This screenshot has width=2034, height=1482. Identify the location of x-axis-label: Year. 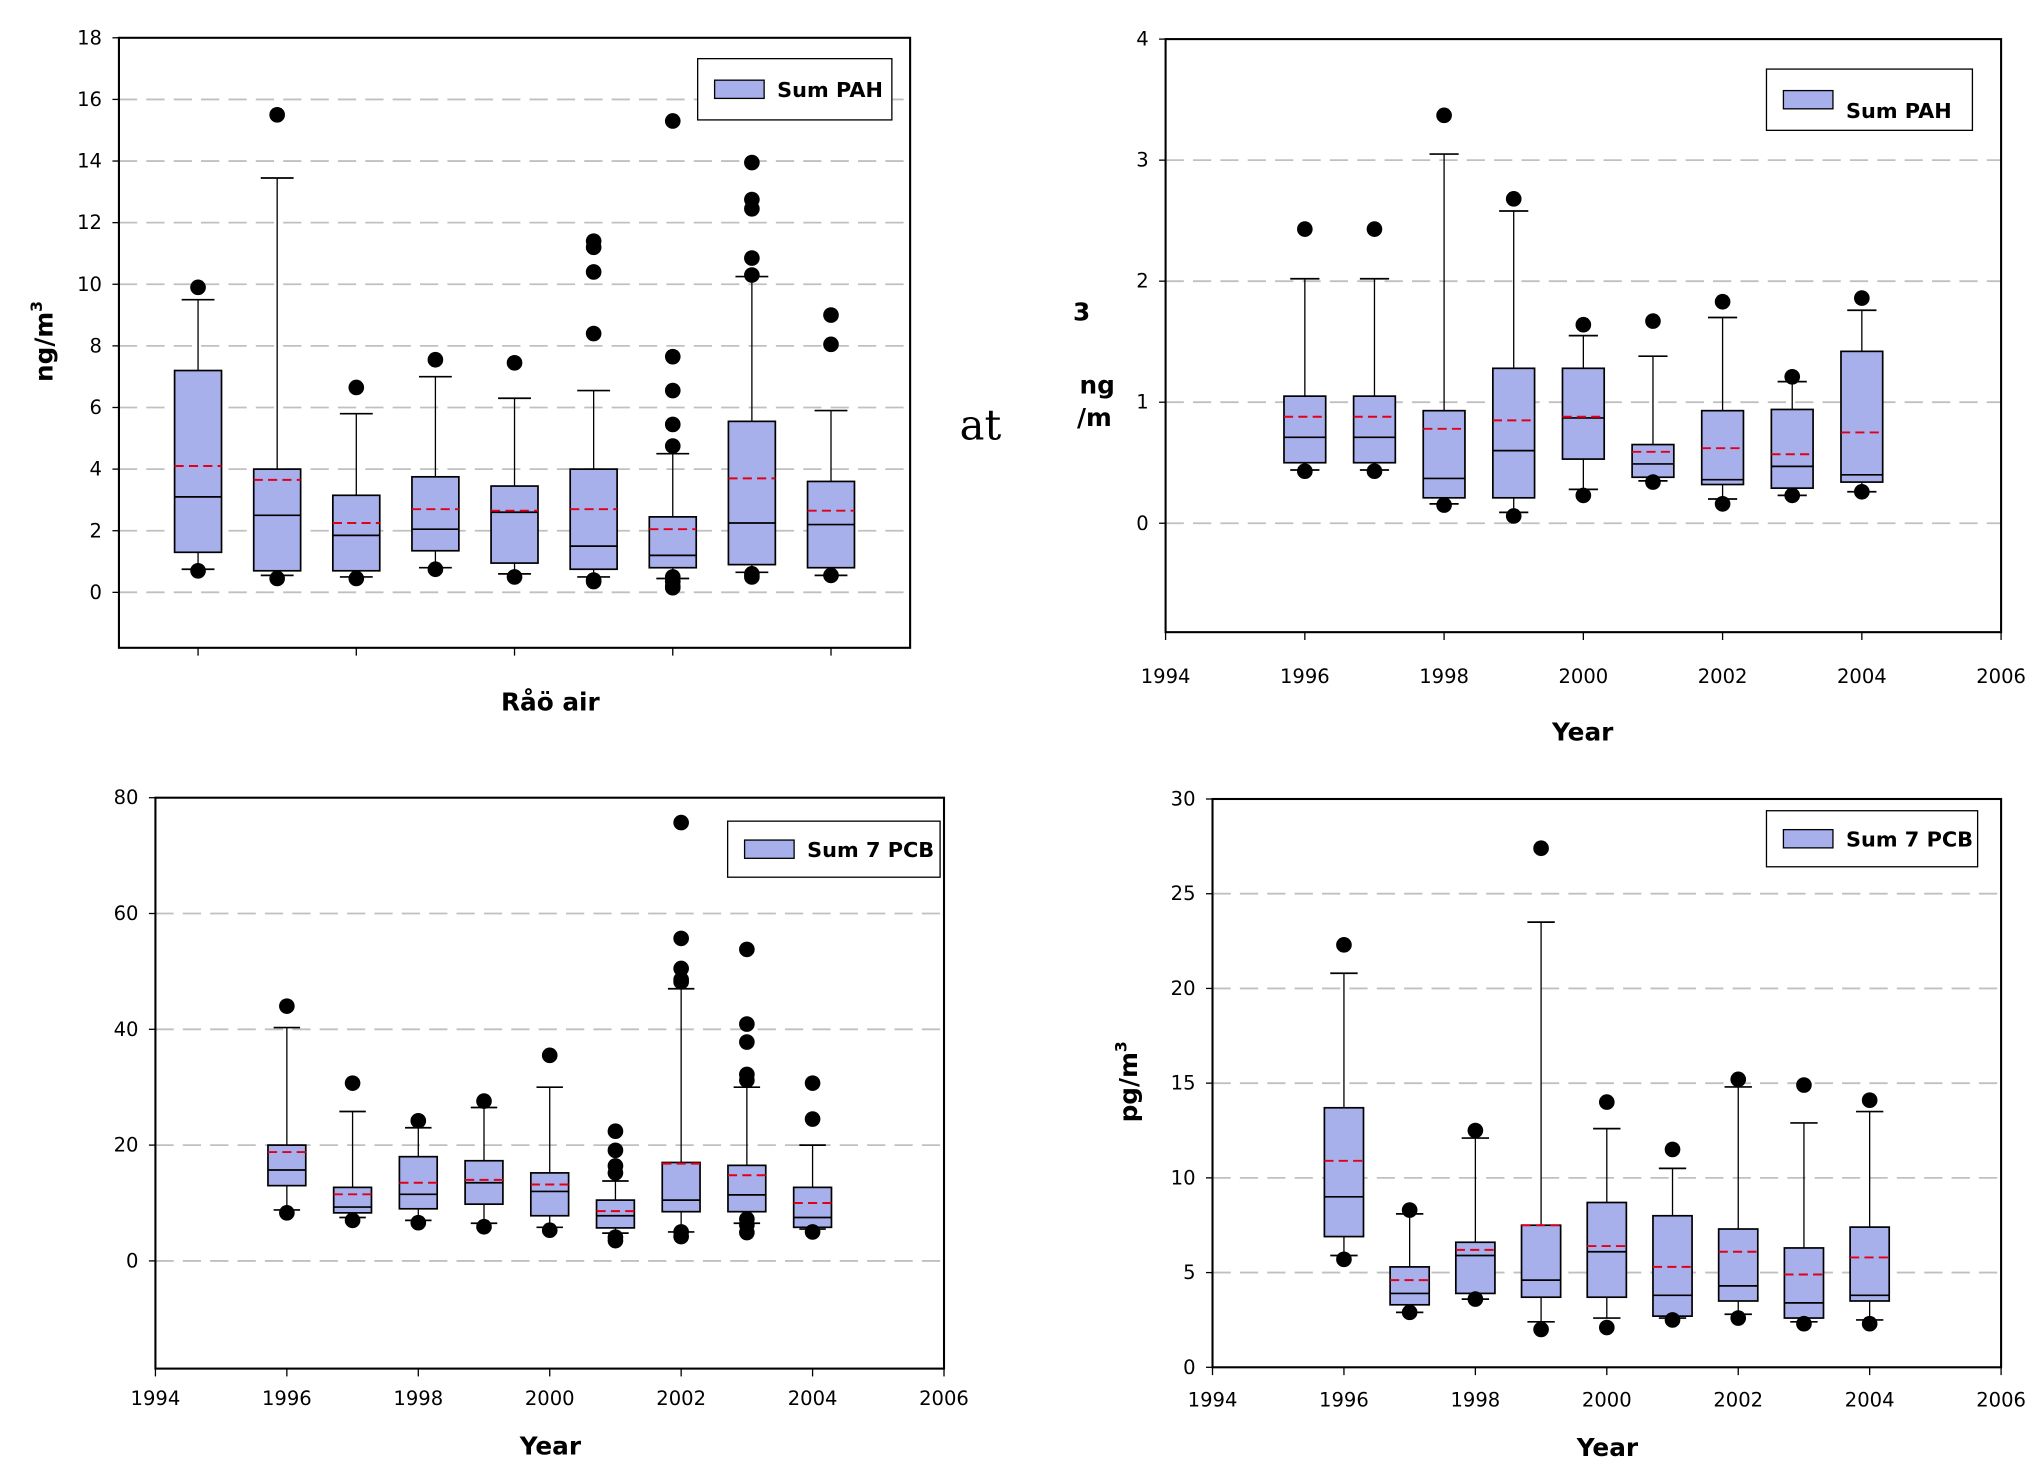
(1607, 1447).